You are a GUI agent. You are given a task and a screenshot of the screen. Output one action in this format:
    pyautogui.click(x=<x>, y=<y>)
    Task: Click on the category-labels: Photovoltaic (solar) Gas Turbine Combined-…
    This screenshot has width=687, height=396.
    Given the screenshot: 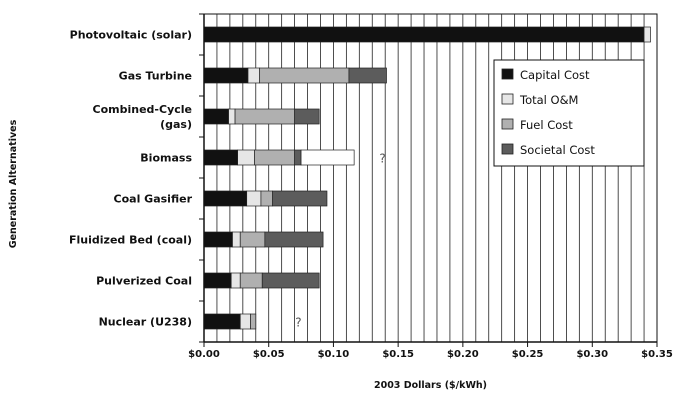 What is the action you would take?
    pyautogui.click(x=131, y=179)
    